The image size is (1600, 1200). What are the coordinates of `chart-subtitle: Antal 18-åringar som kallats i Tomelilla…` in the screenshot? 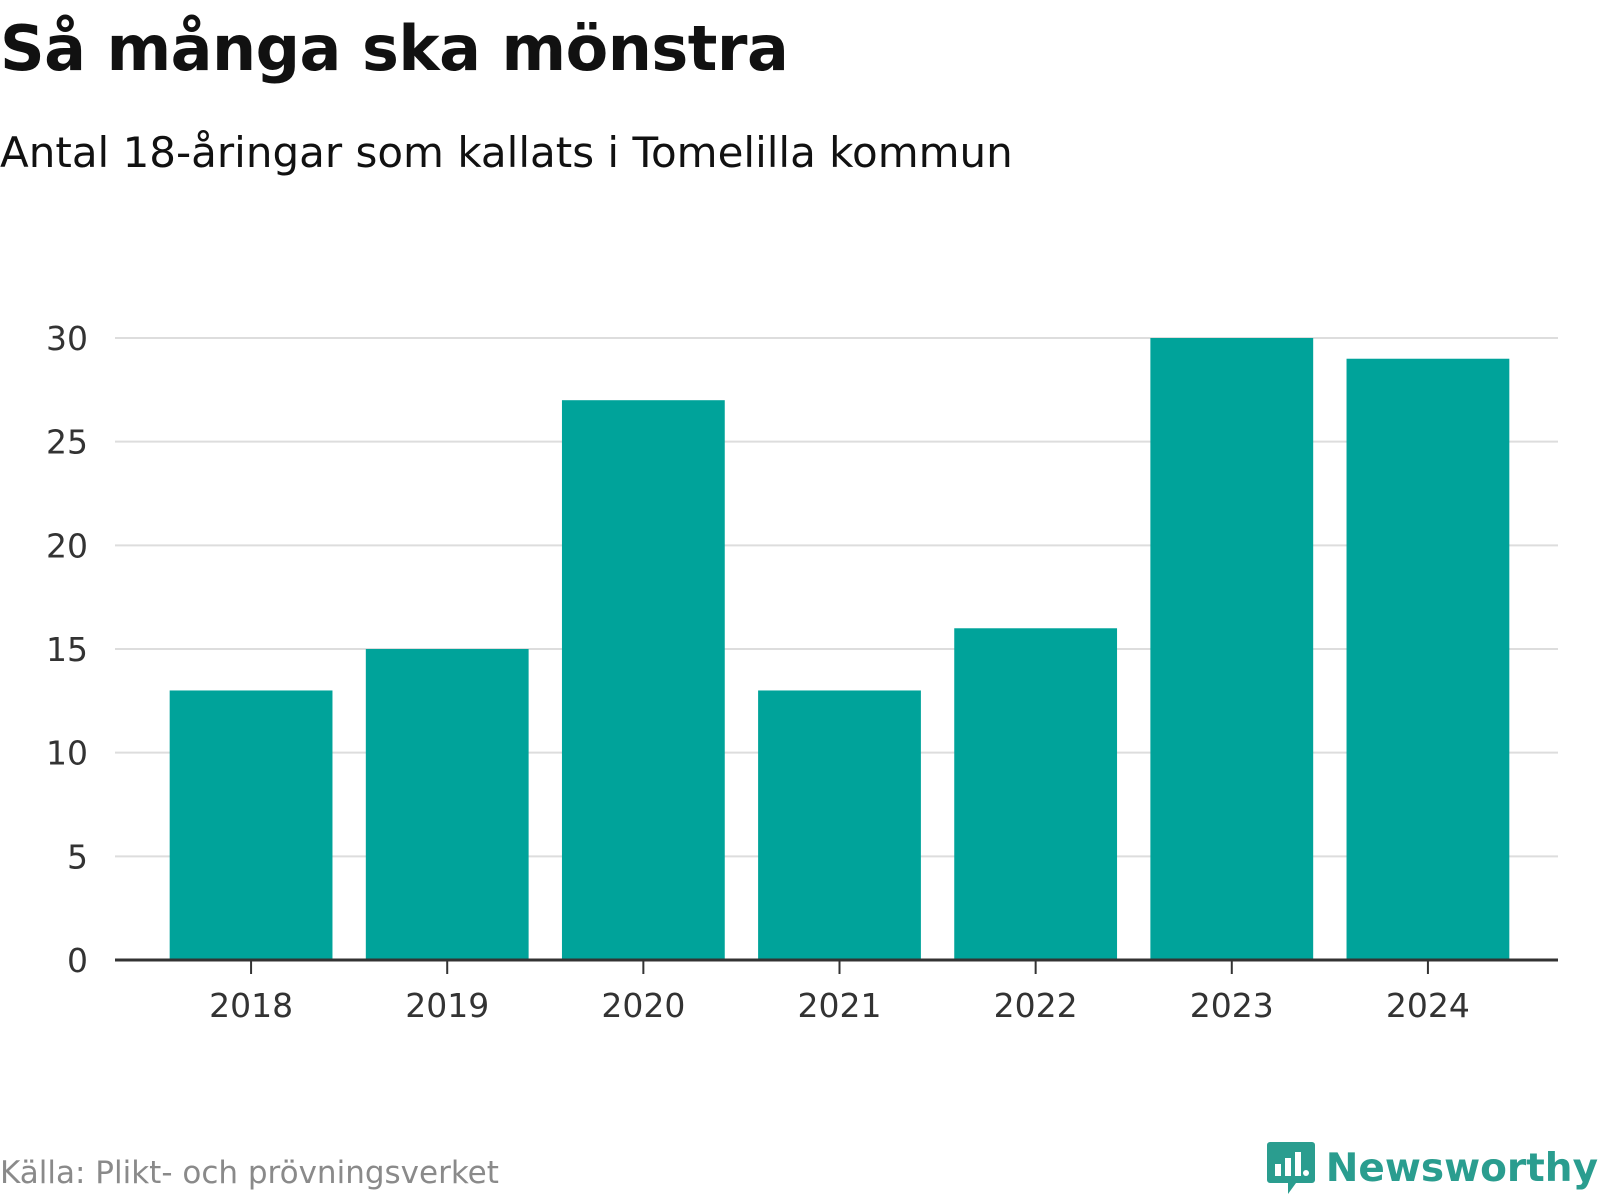 It's located at (506, 152).